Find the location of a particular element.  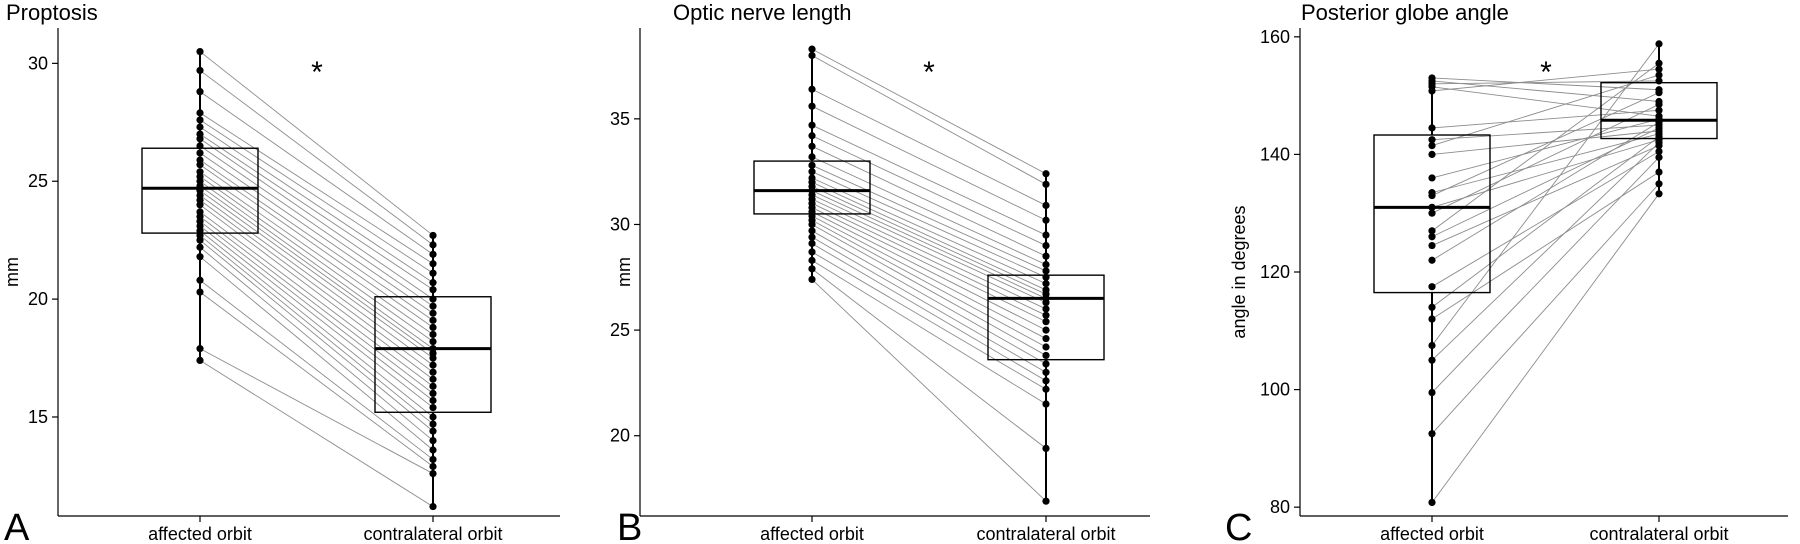

x-tick-label: affected orbit is located at coordinates (812, 534).